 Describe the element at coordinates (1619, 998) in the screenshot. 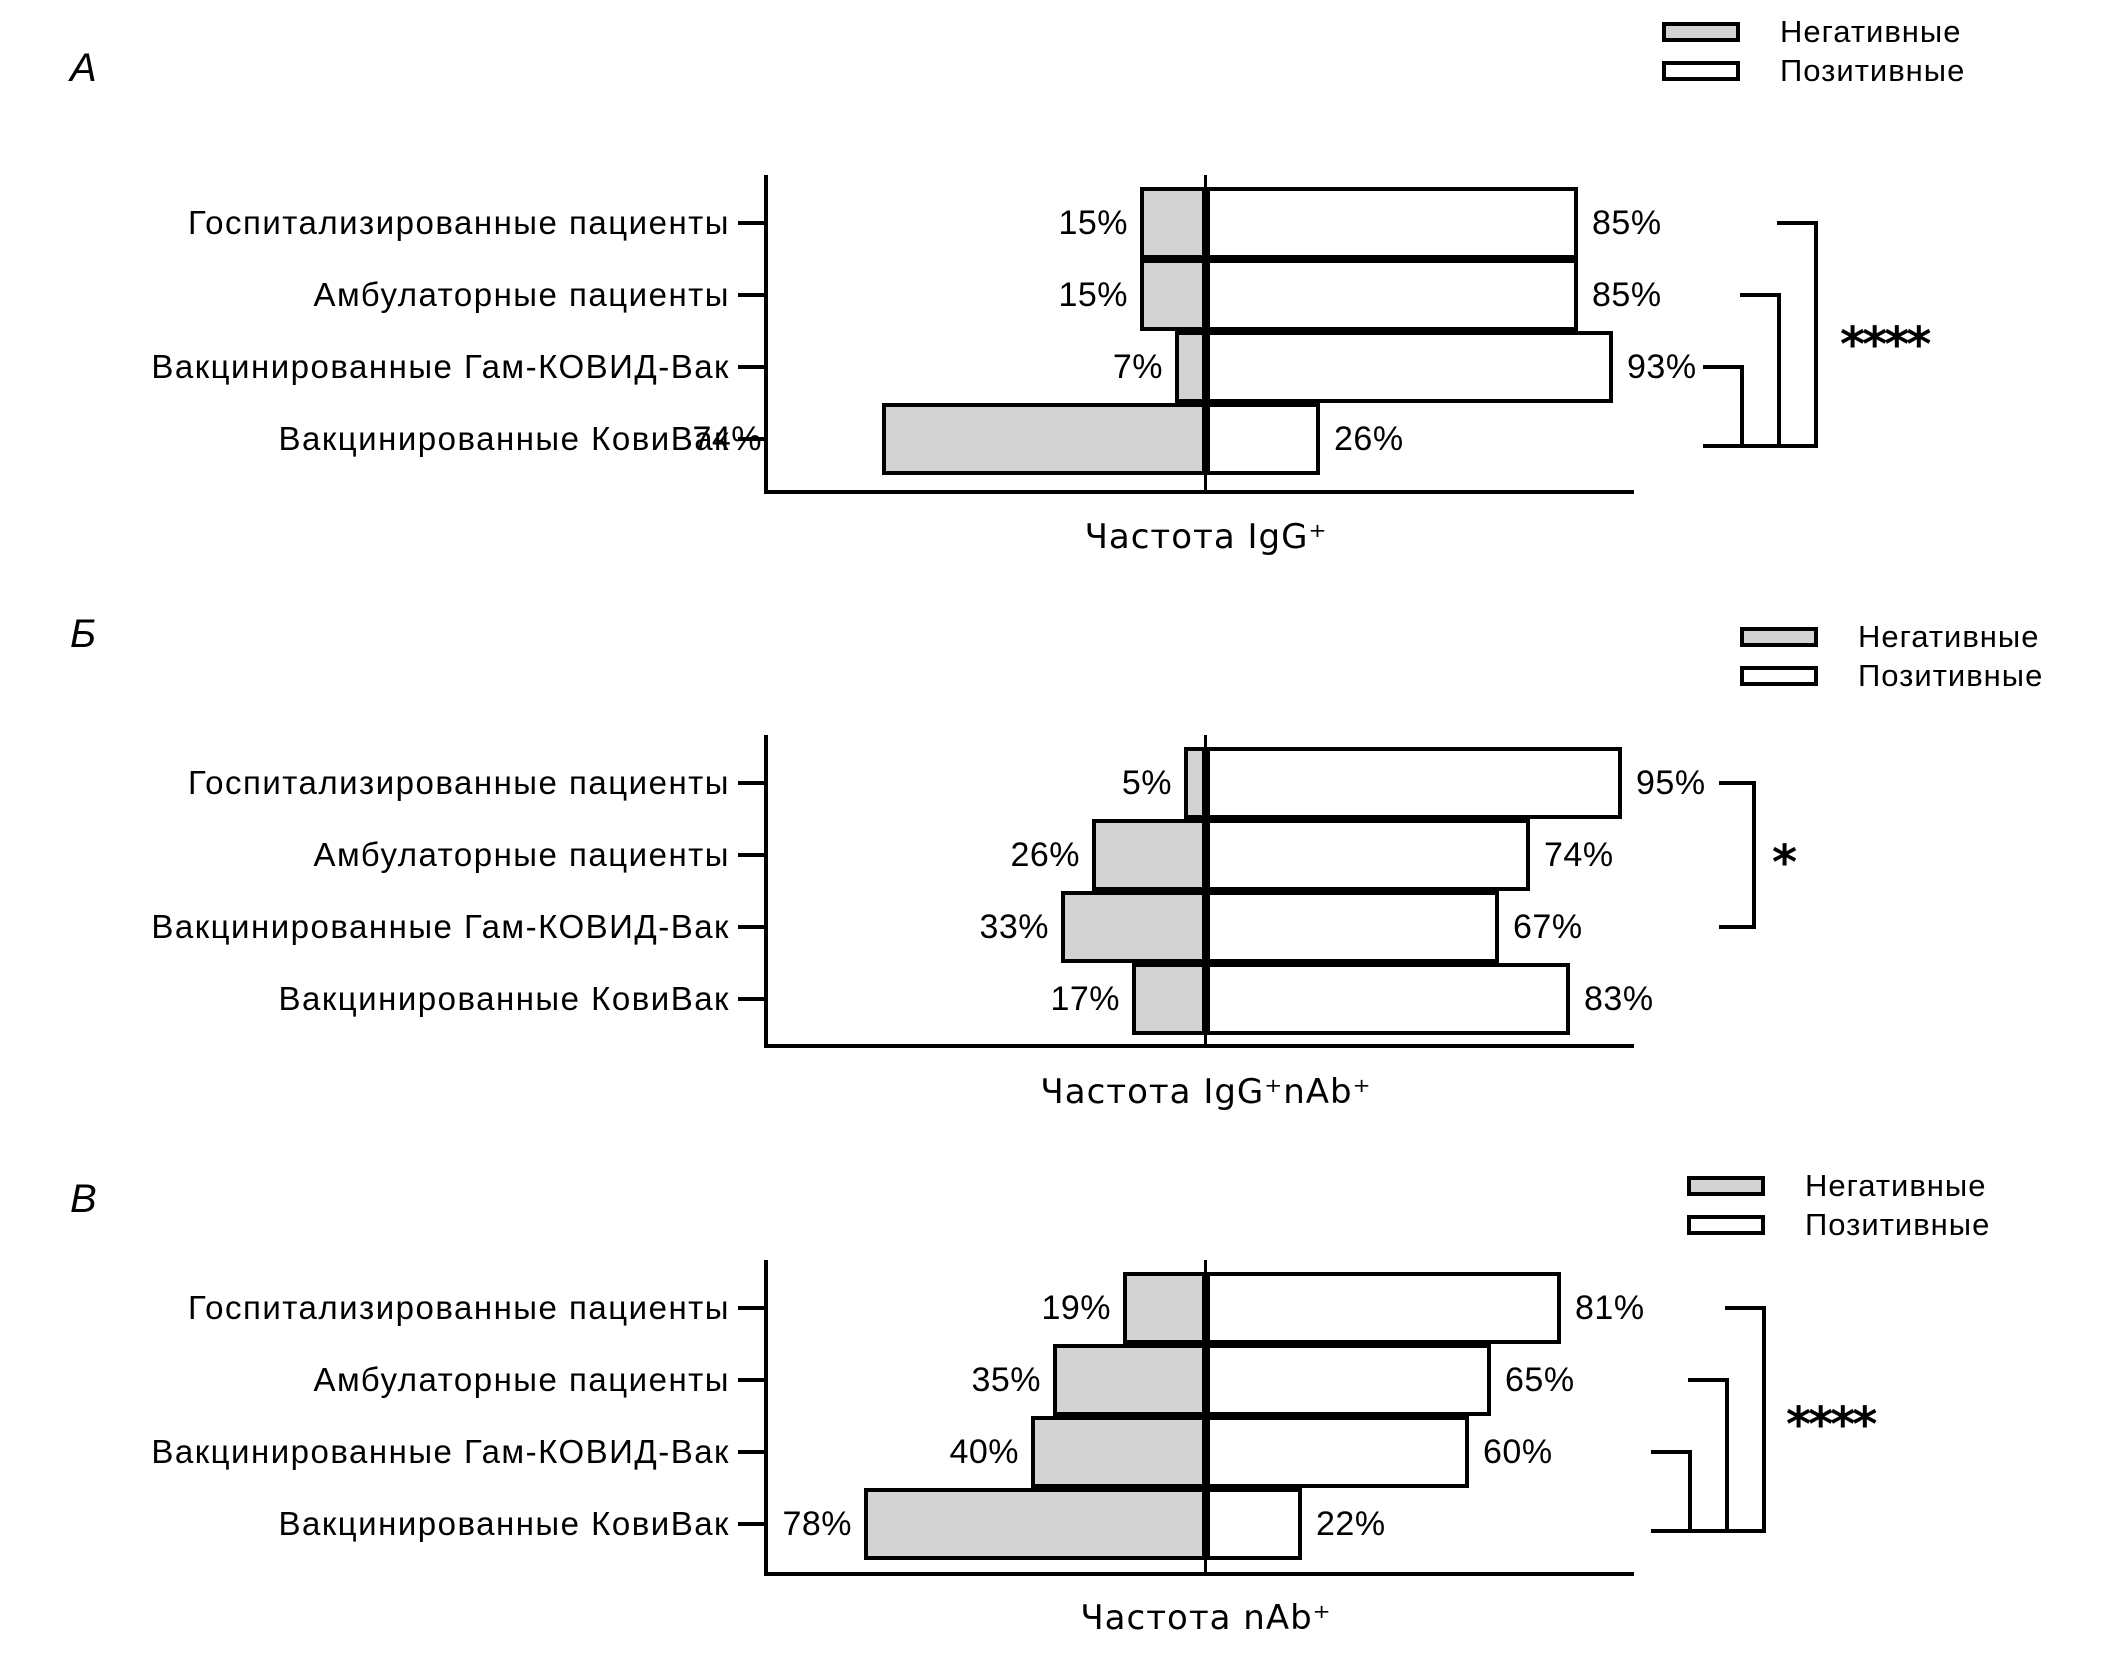

I see `value-label-positive: 83%` at that location.